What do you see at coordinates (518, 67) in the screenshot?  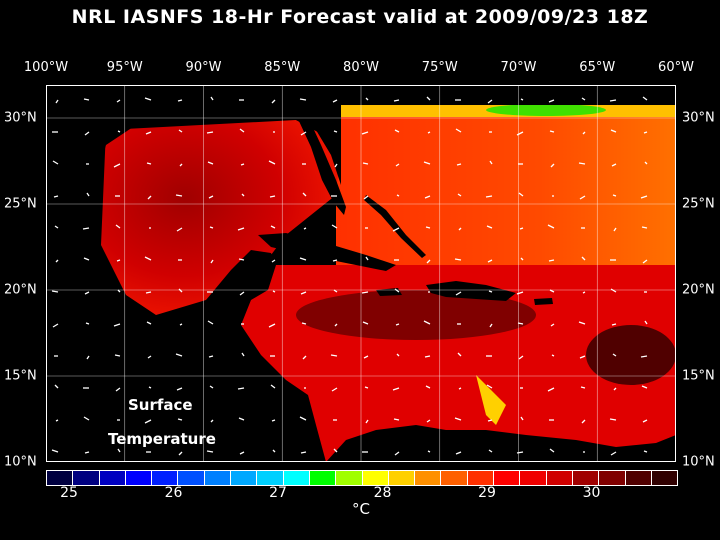 I see `longitude-label: 70°W` at bounding box center [518, 67].